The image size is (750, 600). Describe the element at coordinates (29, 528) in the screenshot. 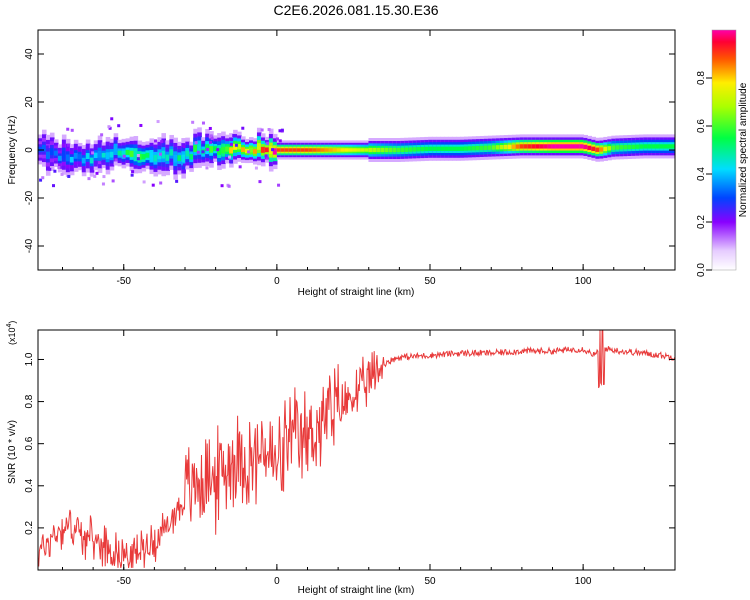

I see `snr-ytick-label: 0.2` at that location.